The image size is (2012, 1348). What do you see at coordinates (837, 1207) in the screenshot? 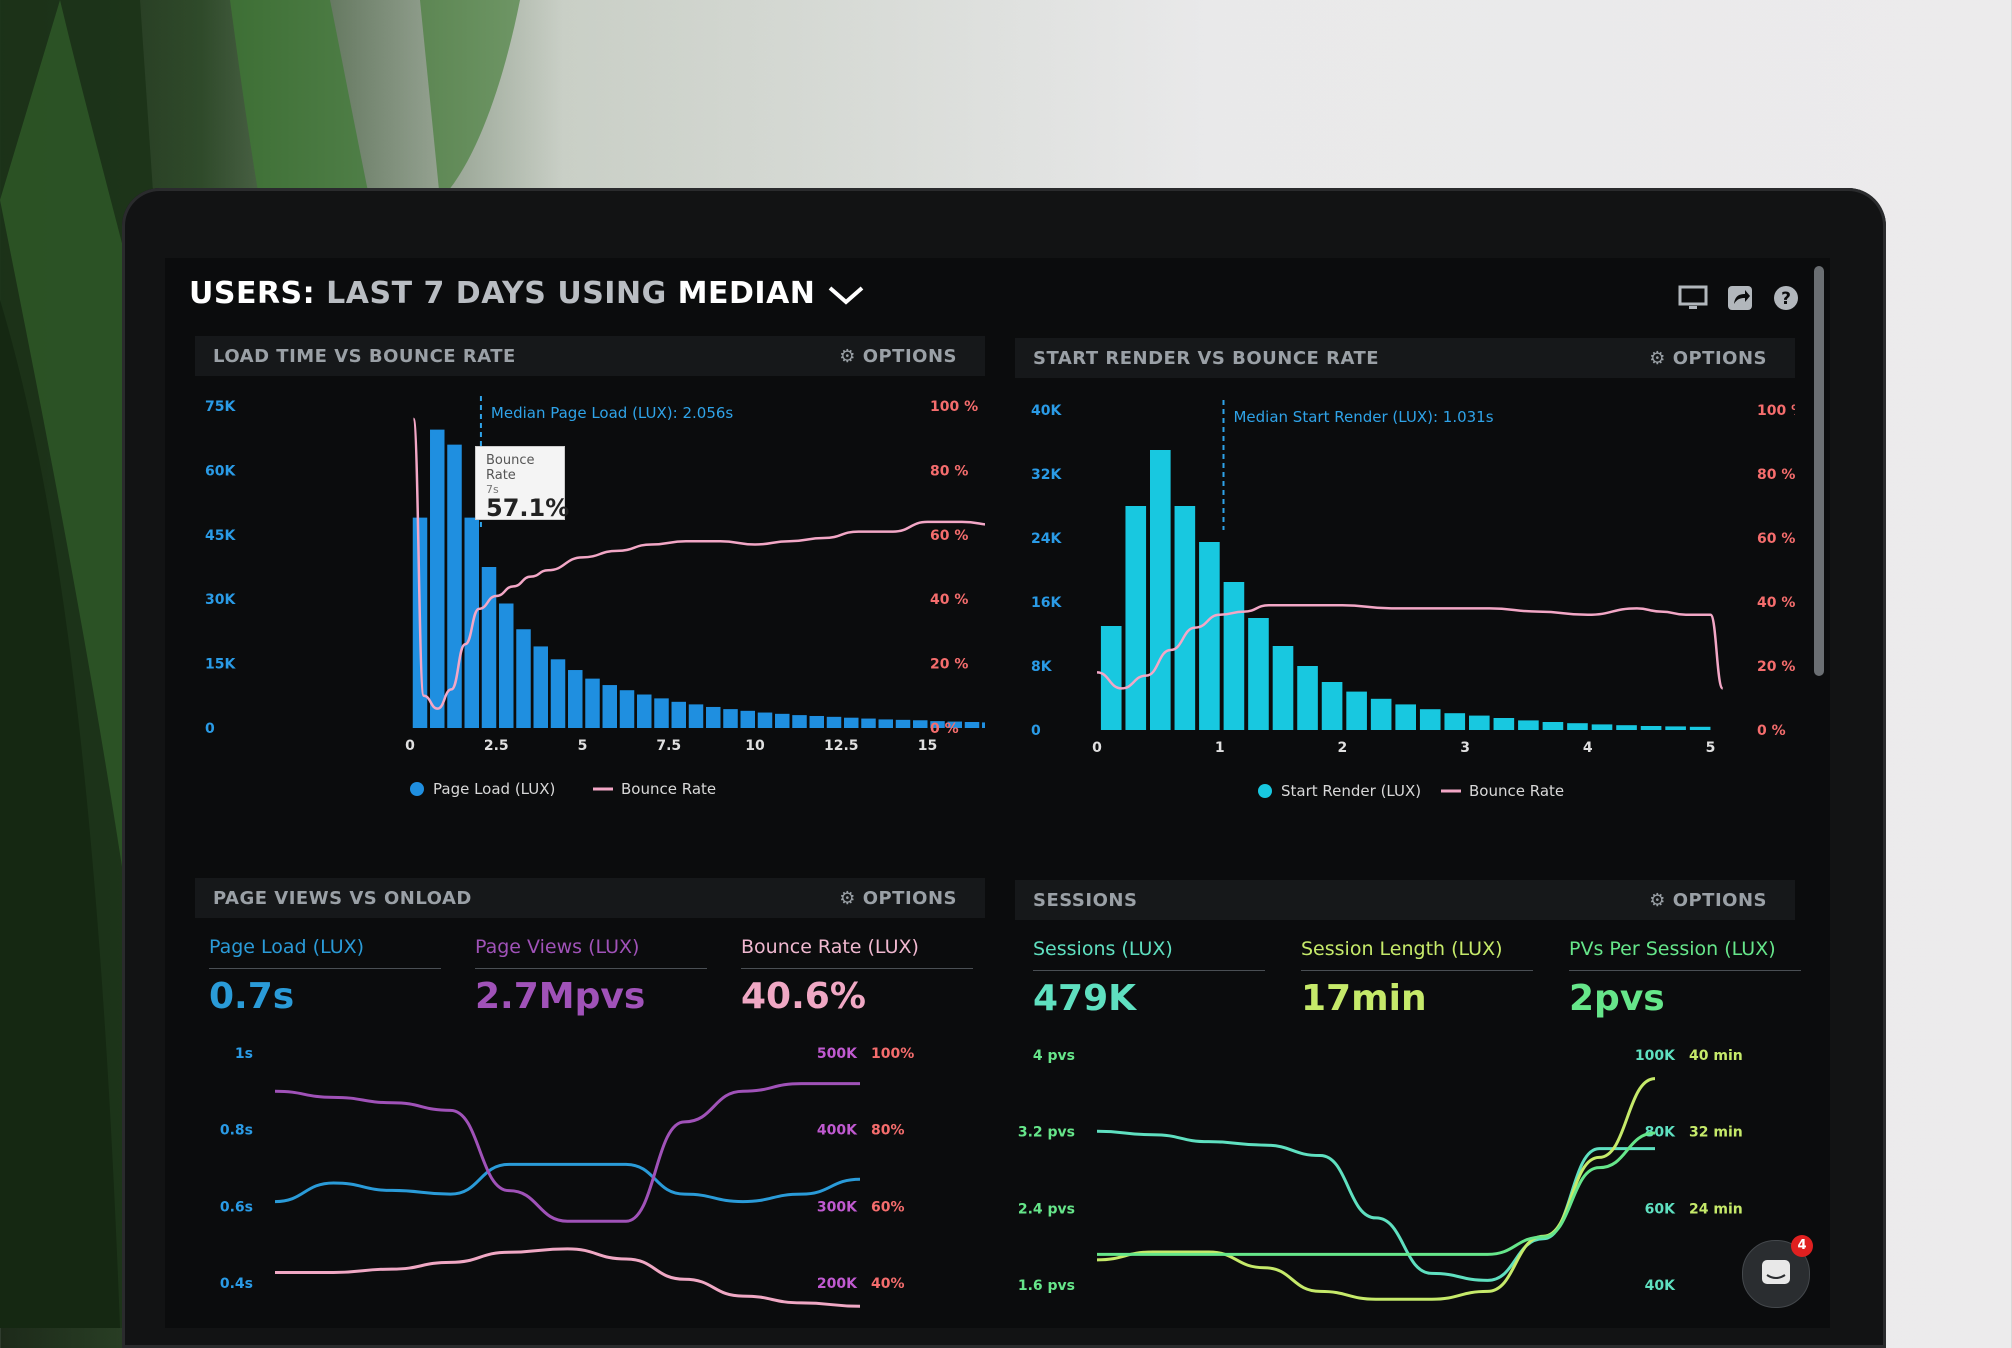
I see `y2-tick-label: 300K` at bounding box center [837, 1207].